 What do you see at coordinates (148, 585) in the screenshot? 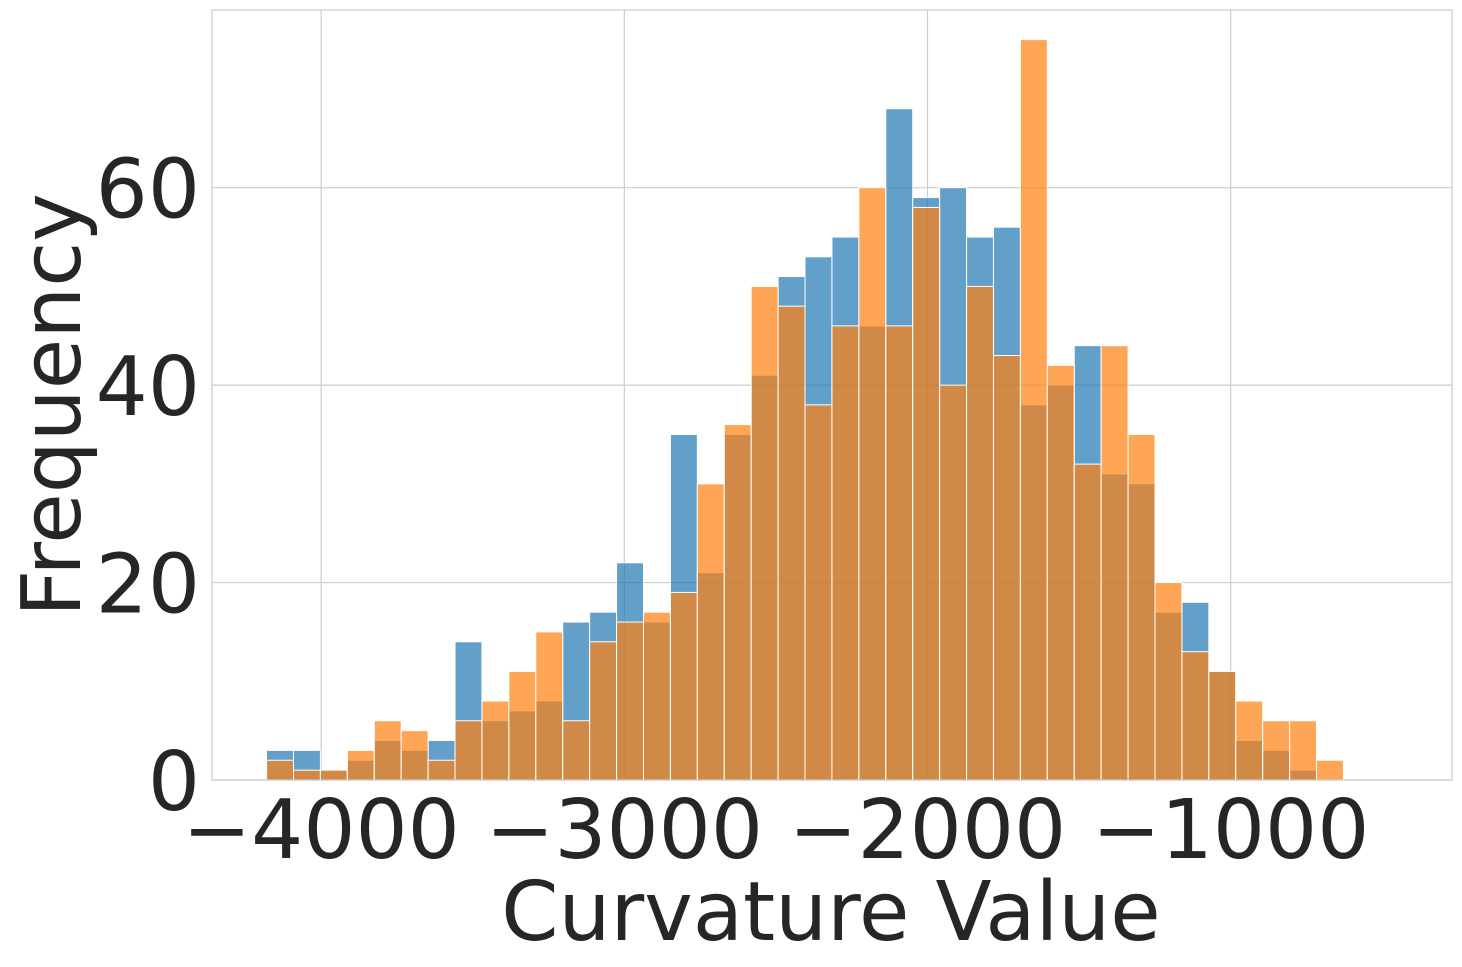
I see `y-tick-label: 20` at bounding box center [148, 585].